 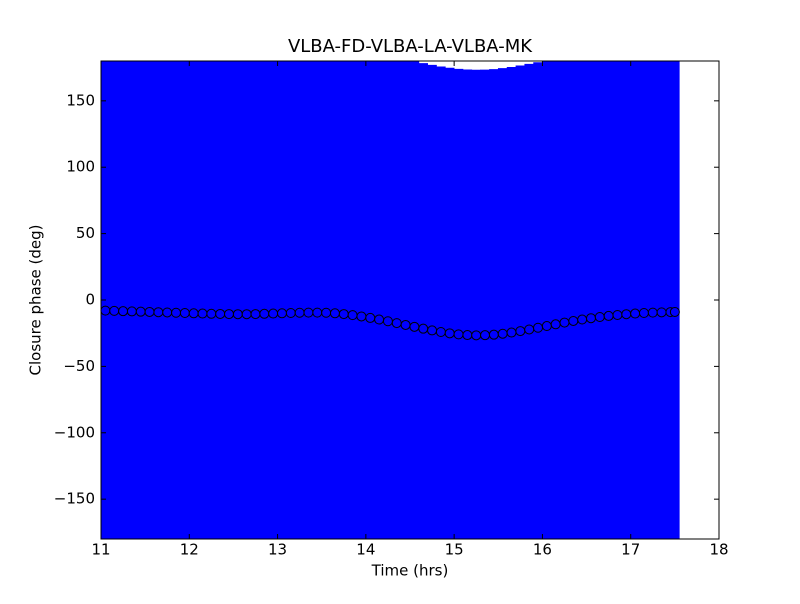 What do you see at coordinates (542, 550) in the screenshot?
I see `x-tick-label: 16` at bounding box center [542, 550].